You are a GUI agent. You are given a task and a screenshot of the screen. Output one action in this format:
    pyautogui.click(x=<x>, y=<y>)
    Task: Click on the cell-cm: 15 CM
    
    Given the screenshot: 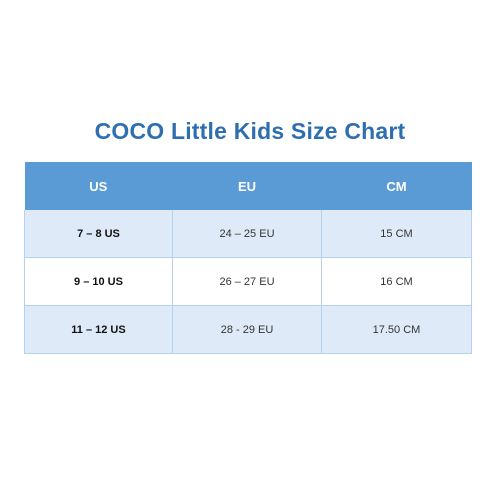 What is the action you would take?
    pyautogui.click(x=396, y=234)
    